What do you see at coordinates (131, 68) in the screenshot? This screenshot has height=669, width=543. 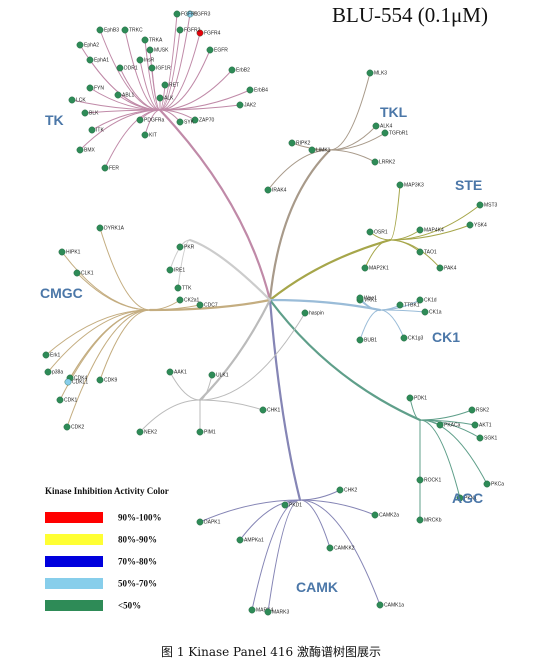 I see `kinase-label: DDR1` at bounding box center [131, 68].